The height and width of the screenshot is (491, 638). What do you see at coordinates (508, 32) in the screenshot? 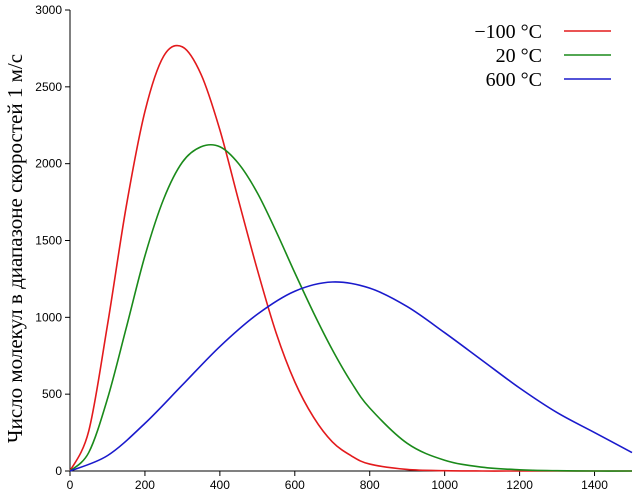
I see `legend-label-1: −100 °C` at bounding box center [508, 32].